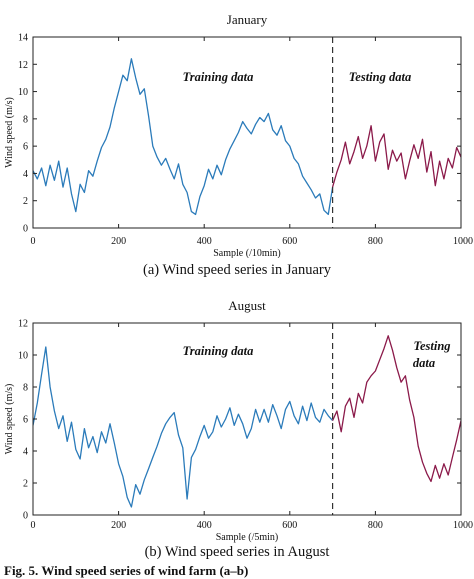 The image size is (474, 579). What do you see at coordinates (380, 77) in the screenshot?
I see `chart-annotation: Testing data` at bounding box center [380, 77].